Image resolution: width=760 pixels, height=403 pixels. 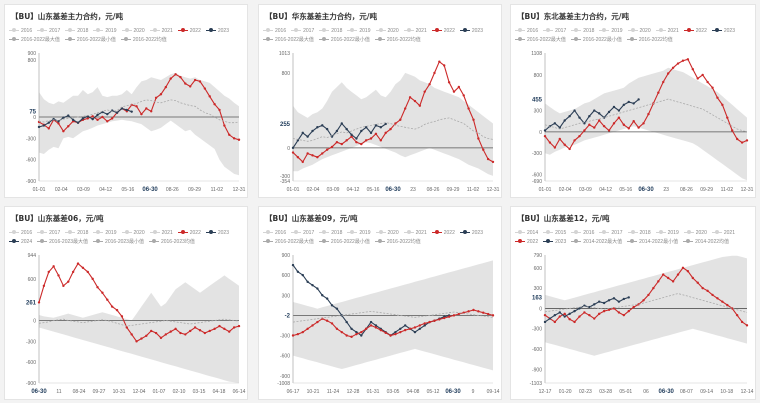 I want to click on legend-item: 2020, so click(x=387, y=233).